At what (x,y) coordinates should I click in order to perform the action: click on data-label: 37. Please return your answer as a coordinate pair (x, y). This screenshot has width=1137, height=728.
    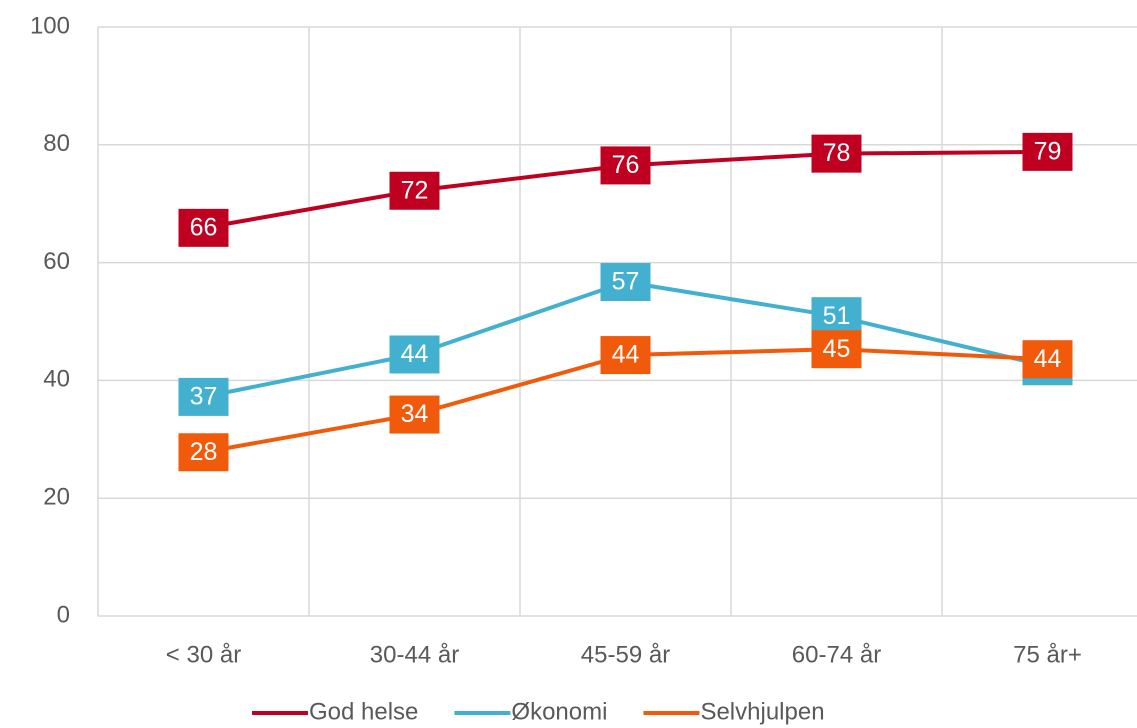
    Looking at the image, I should click on (203, 396).